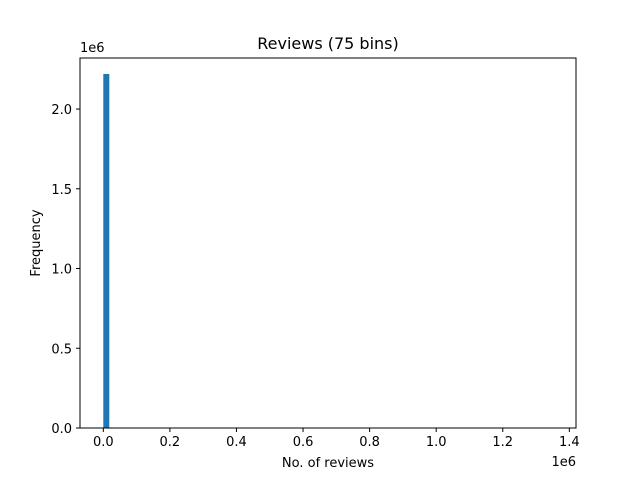 Image resolution: width=640 pixels, height=480 pixels. What do you see at coordinates (170, 442) in the screenshot?
I see `x-tick-label: 0.2` at bounding box center [170, 442].